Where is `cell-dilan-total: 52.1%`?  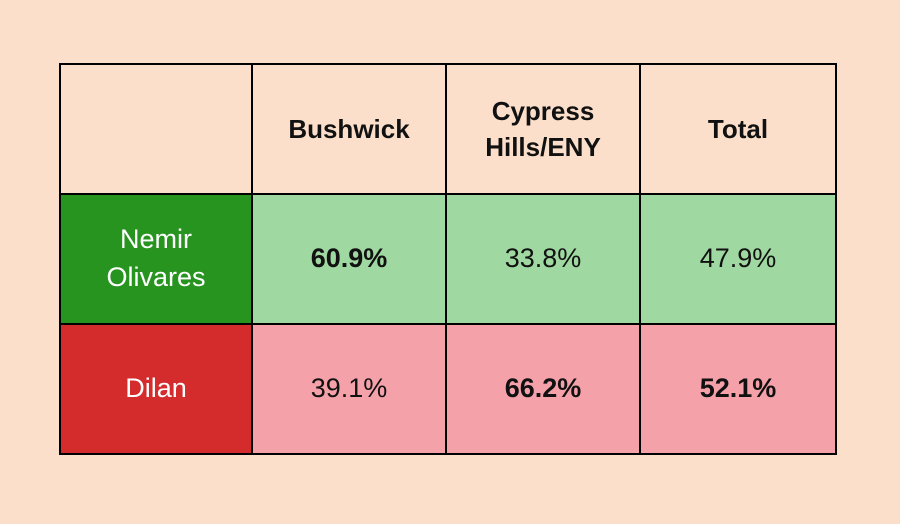
cell-dilan-total: 52.1% is located at coordinates (738, 389).